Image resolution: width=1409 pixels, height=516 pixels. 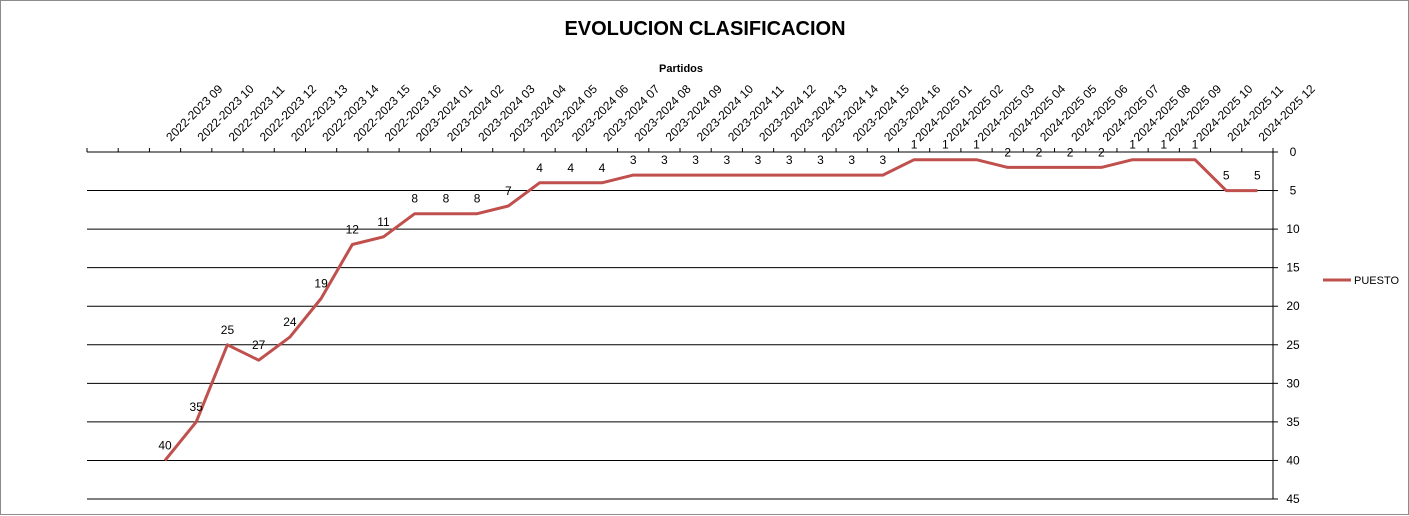 I want to click on y-tick-label: 5, so click(x=1293, y=191).